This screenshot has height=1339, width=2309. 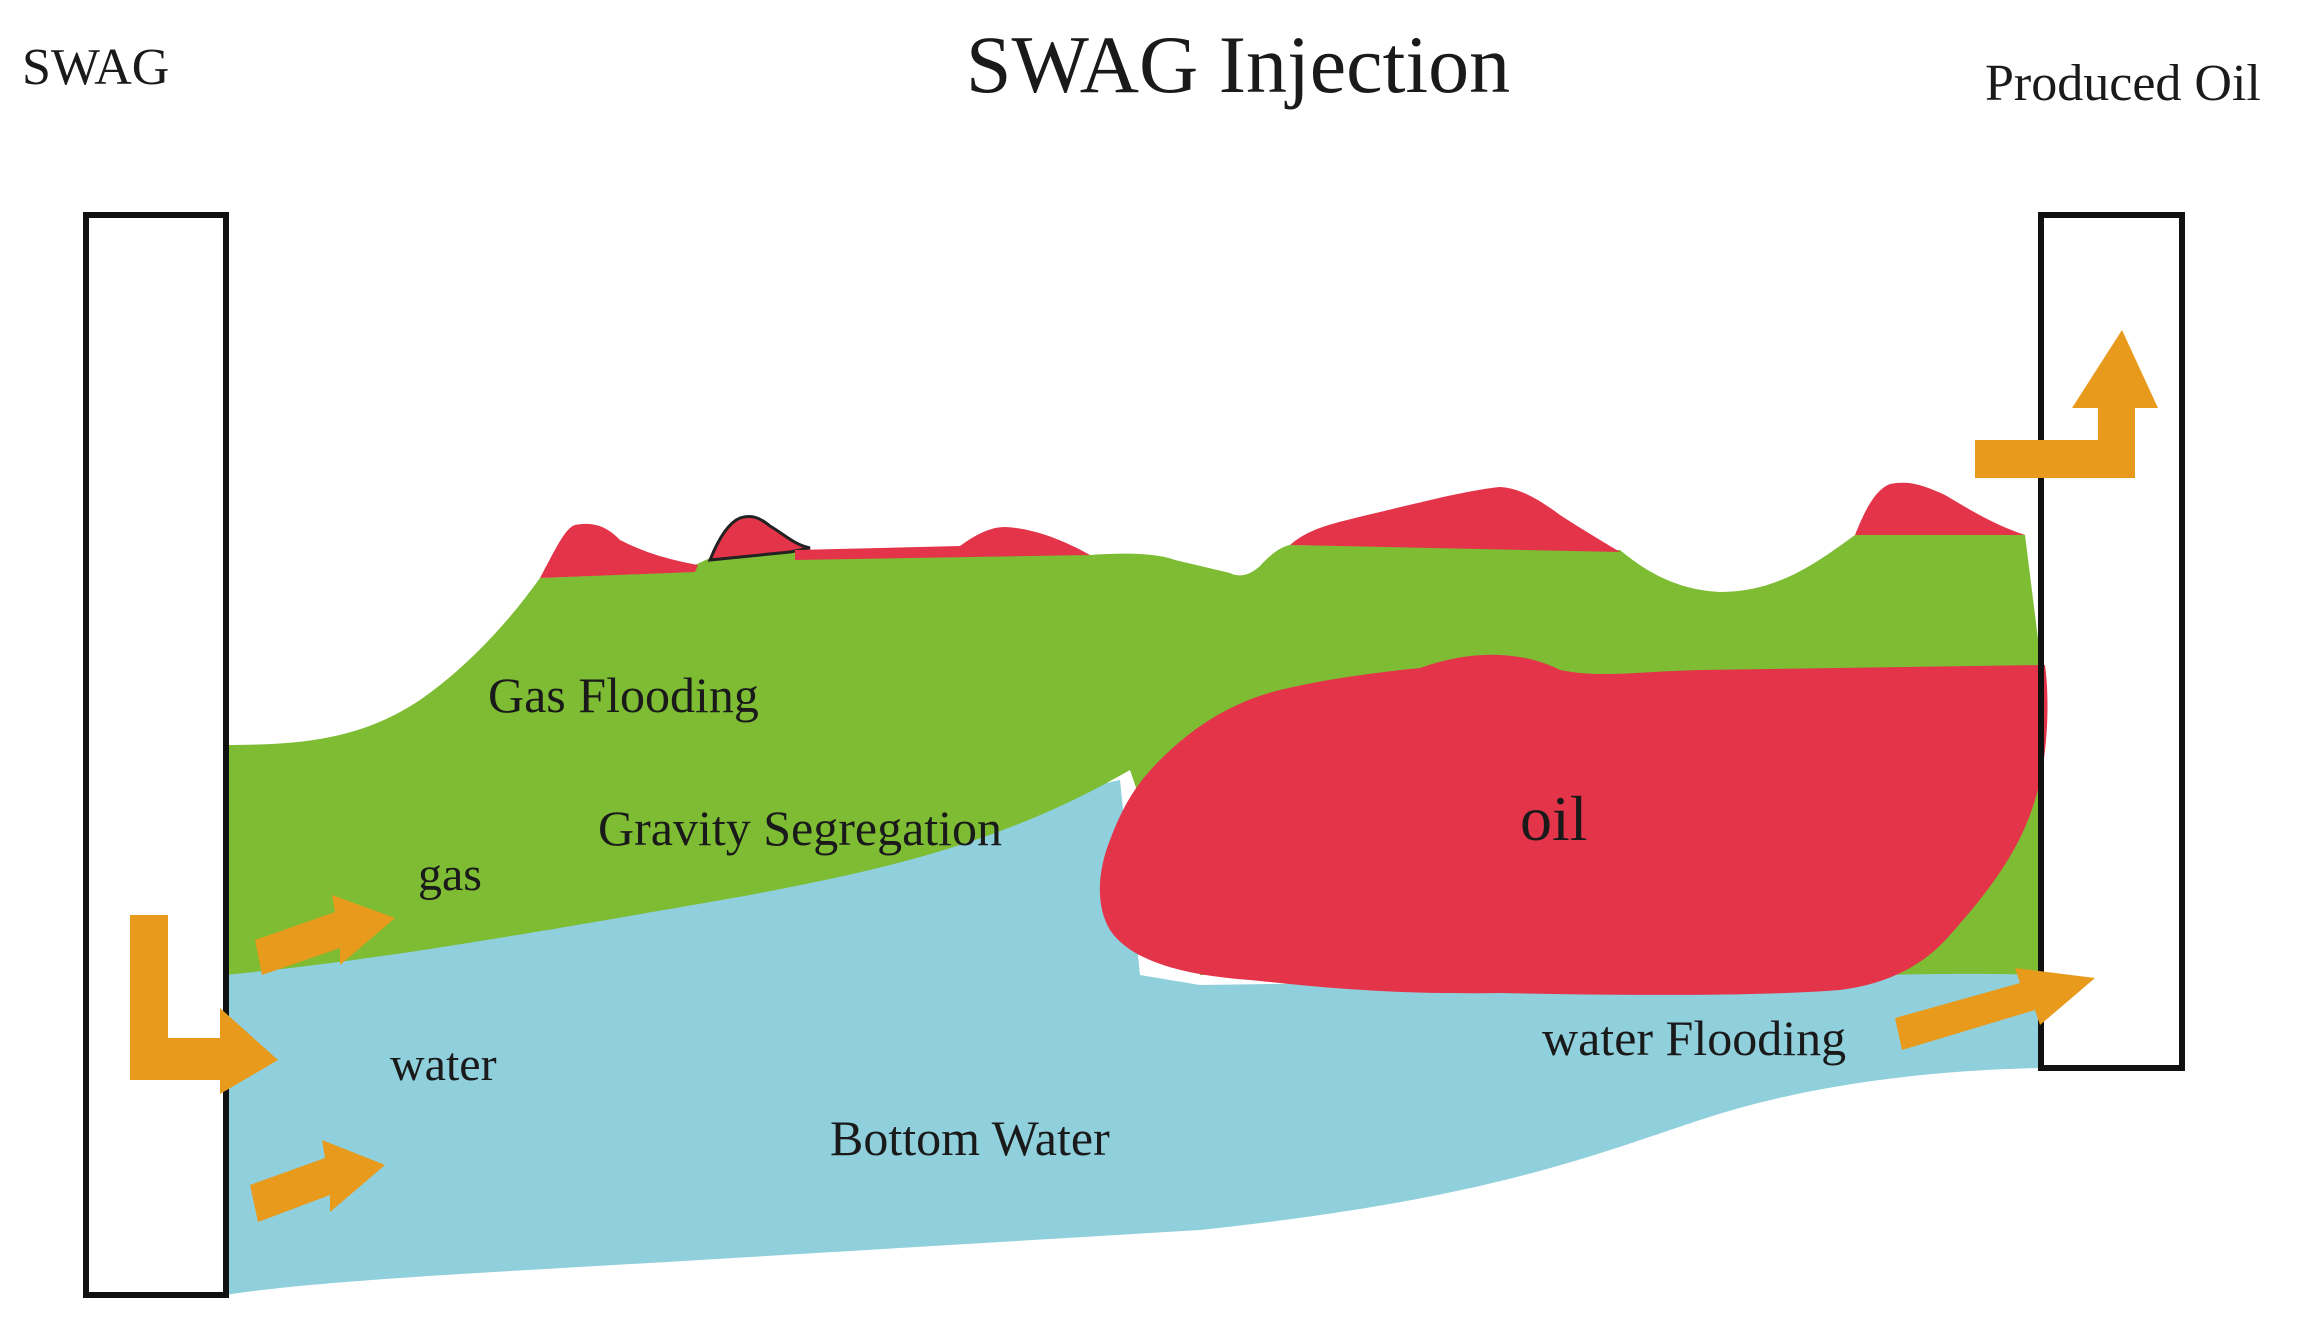 What do you see at coordinates (443, 1064) in the screenshot?
I see `water-label: water` at bounding box center [443, 1064].